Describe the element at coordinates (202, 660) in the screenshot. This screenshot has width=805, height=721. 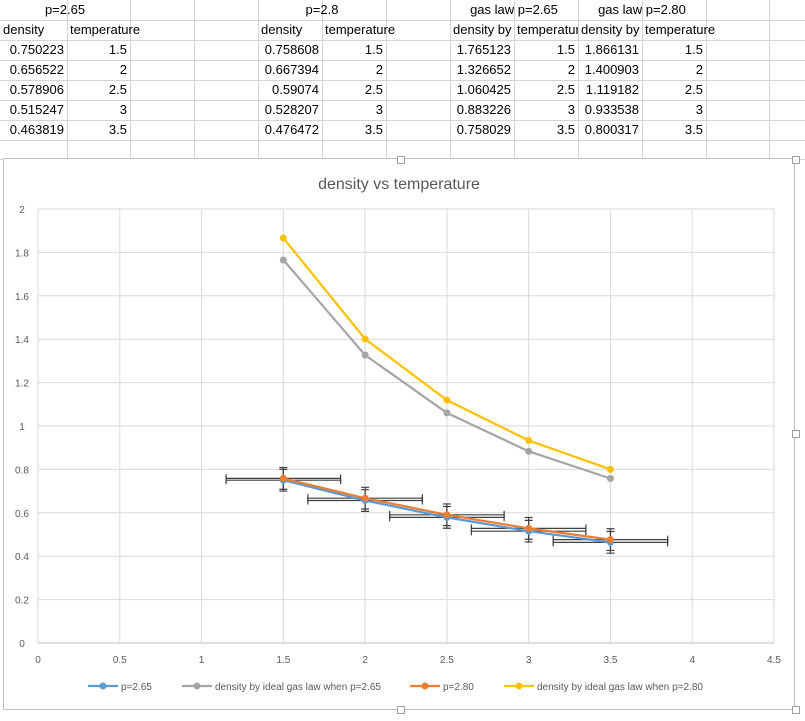
I see `x-tick-label: 1` at that location.